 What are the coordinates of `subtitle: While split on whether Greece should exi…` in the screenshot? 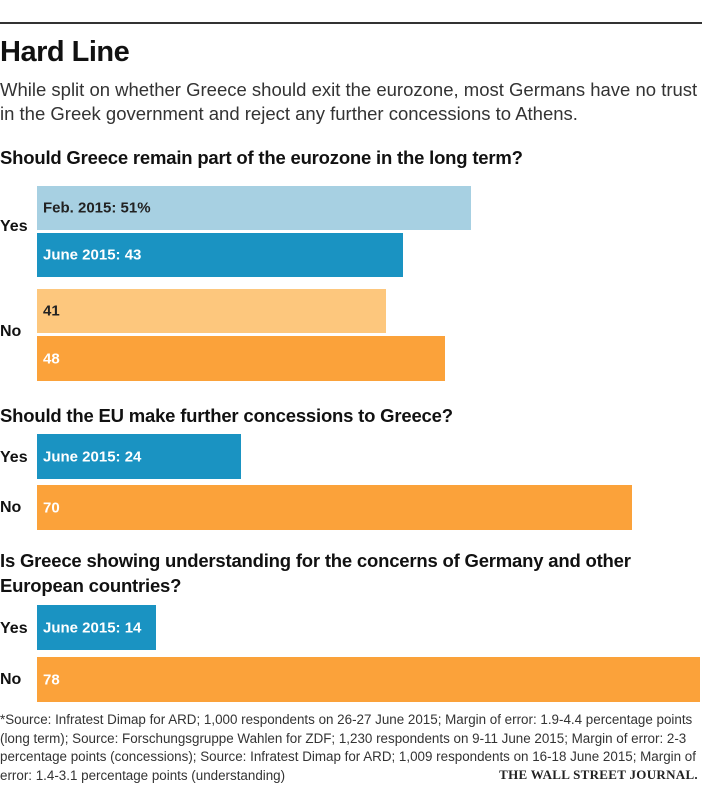 It's located at (349, 101).